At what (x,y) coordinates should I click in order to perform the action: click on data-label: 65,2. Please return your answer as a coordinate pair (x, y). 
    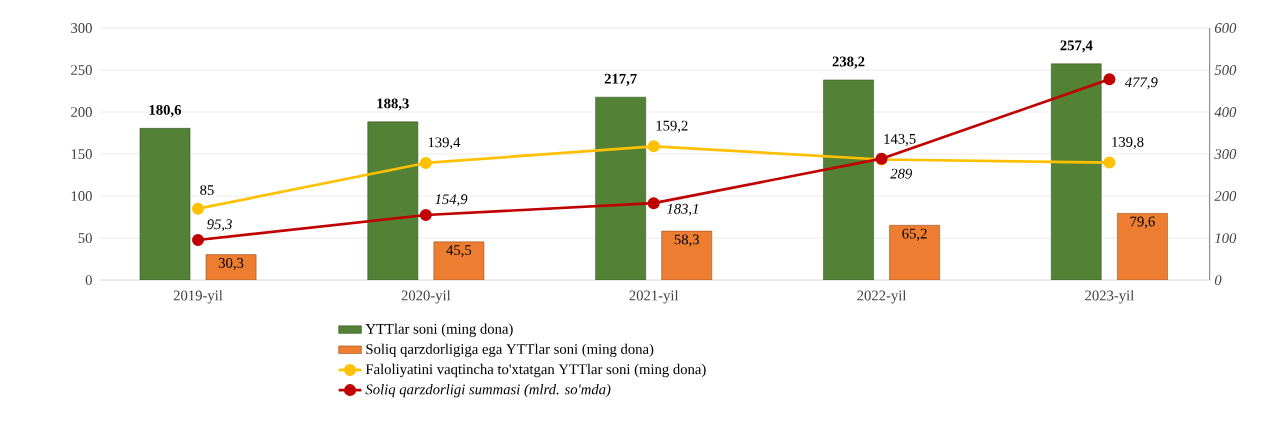
    Looking at the image, I should click on (914, 234).